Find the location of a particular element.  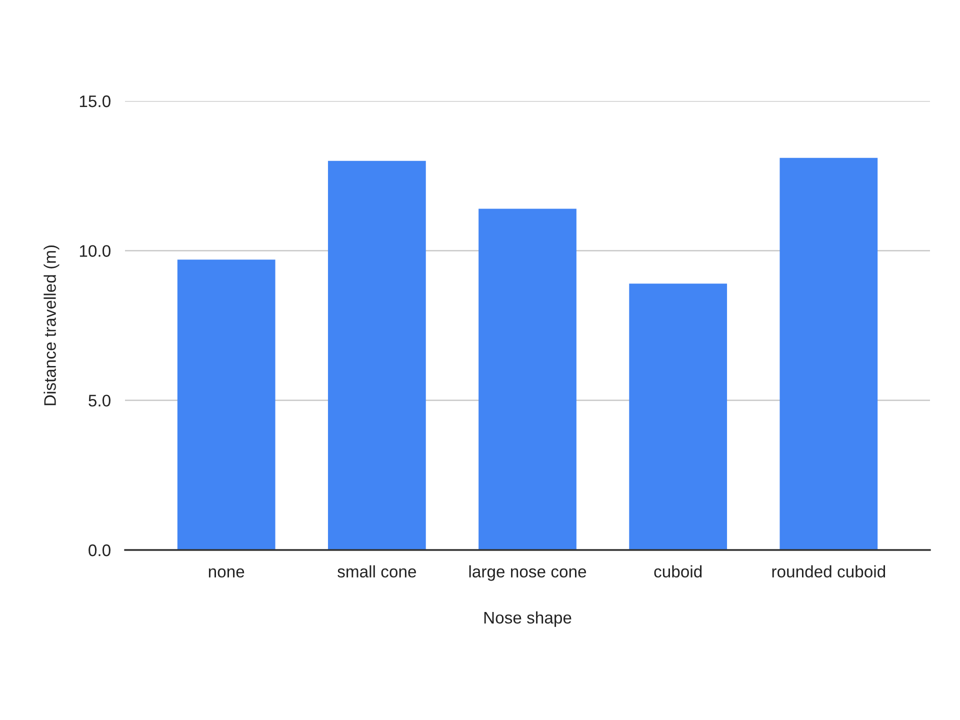

x-tick-label: small cone is located at coordinates (377, 571).